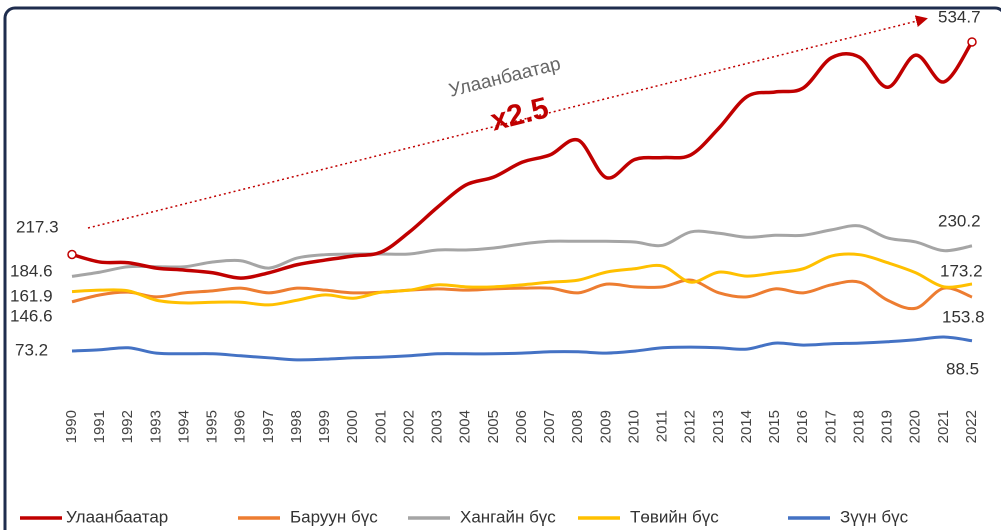 The height and width of the screenshot is (530, 1001). I want to click on x-tick-label: 2012, so click(690, 426).